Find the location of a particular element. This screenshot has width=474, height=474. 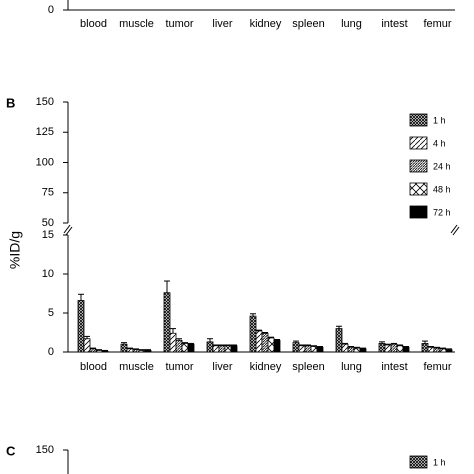

legend-label: 48 h is located at coordinates (442, 189).